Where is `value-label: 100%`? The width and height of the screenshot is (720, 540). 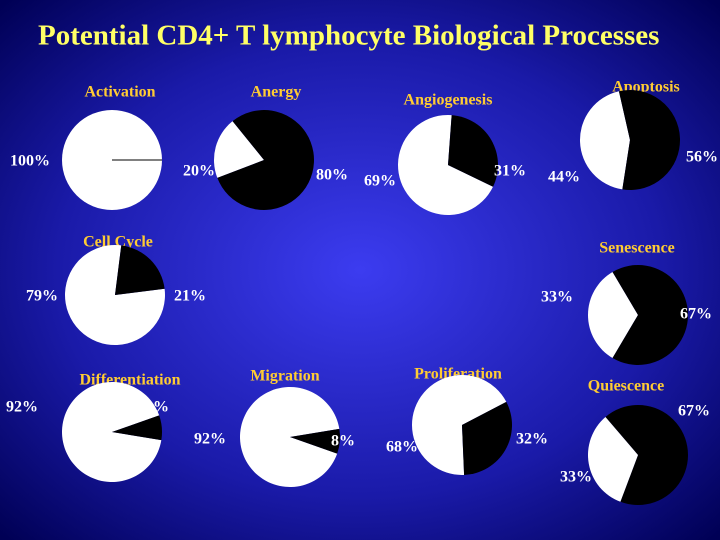
value-label: 100% is located at coordinates (30, 161).